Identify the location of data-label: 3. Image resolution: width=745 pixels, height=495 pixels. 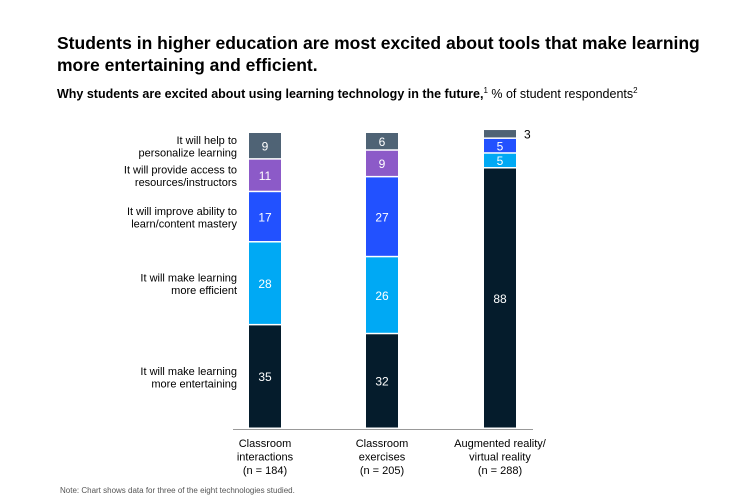
(527, 134).